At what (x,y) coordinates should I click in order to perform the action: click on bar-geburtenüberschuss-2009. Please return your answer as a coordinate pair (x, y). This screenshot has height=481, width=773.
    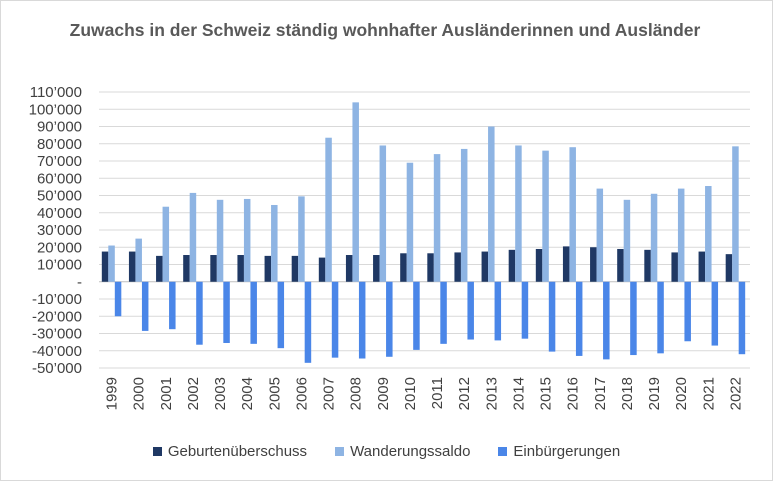
    Looking at the image, I should click on (376, 268).